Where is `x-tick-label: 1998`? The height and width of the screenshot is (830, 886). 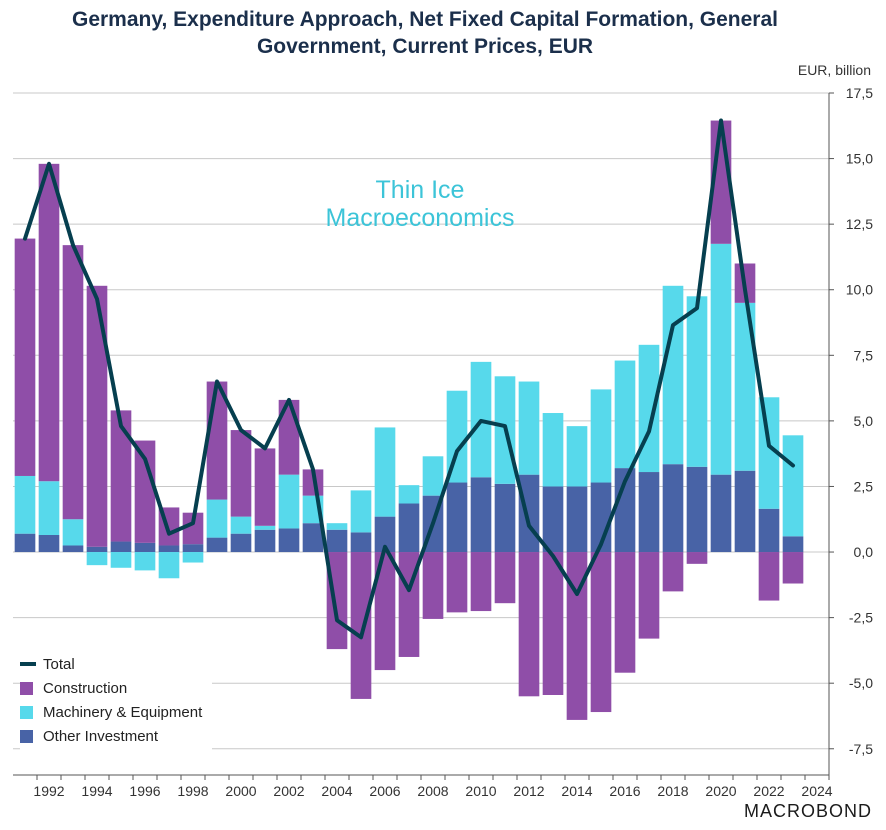
x-tick-label: 1998 is located at coordinates (192, 791).